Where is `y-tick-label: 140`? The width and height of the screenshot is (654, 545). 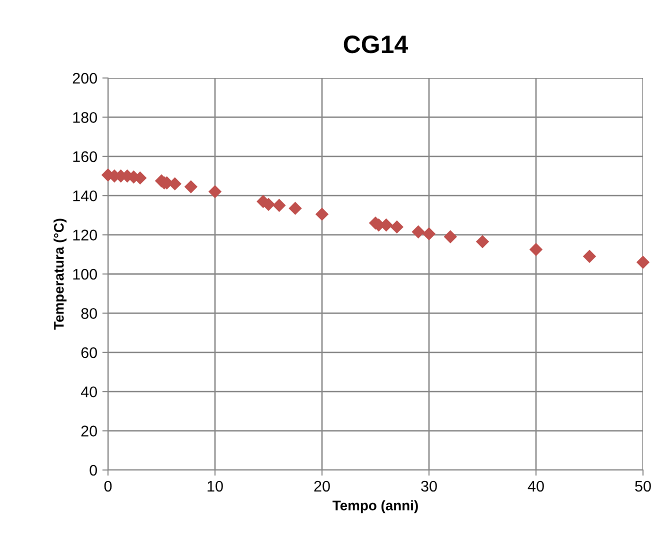 y-tick-label: 140 is located at coordinates (85, 196).